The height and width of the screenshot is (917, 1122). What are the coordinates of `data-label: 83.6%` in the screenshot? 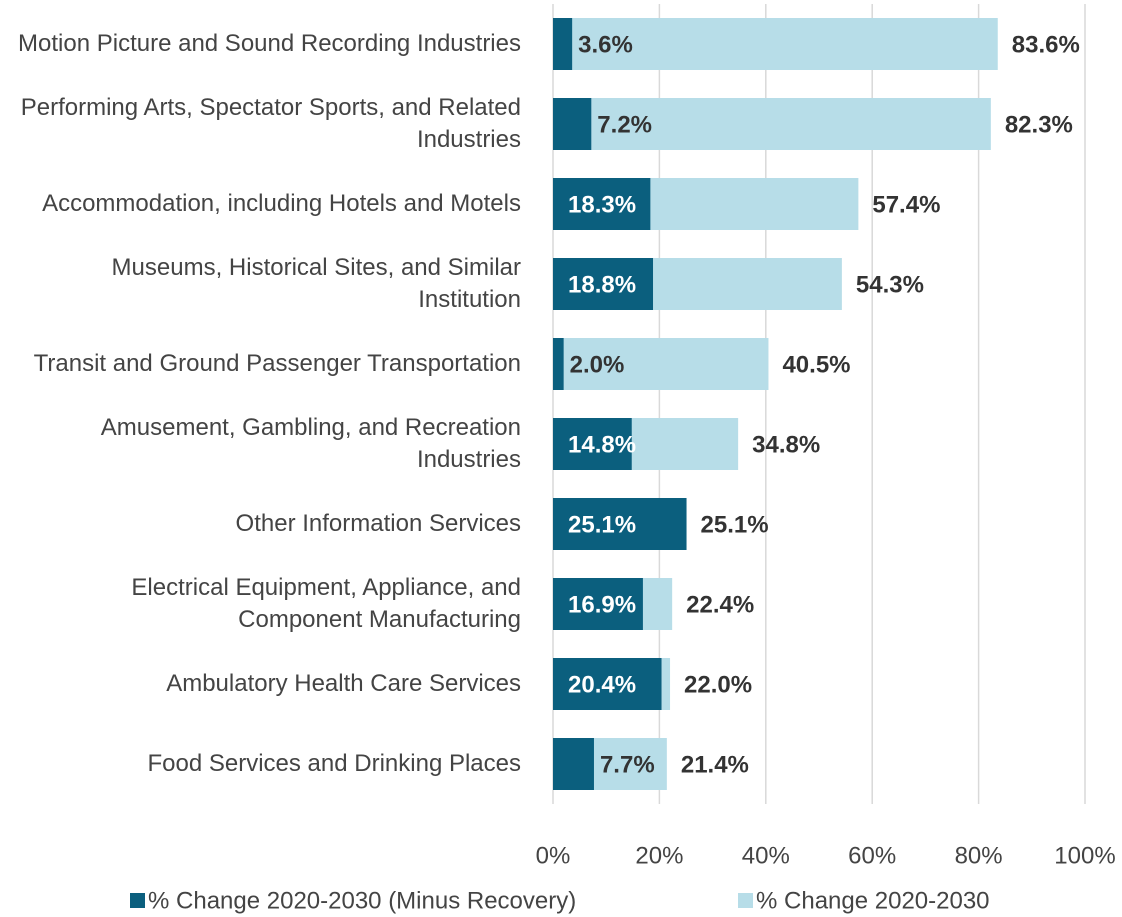 It's located at (1046, 44).